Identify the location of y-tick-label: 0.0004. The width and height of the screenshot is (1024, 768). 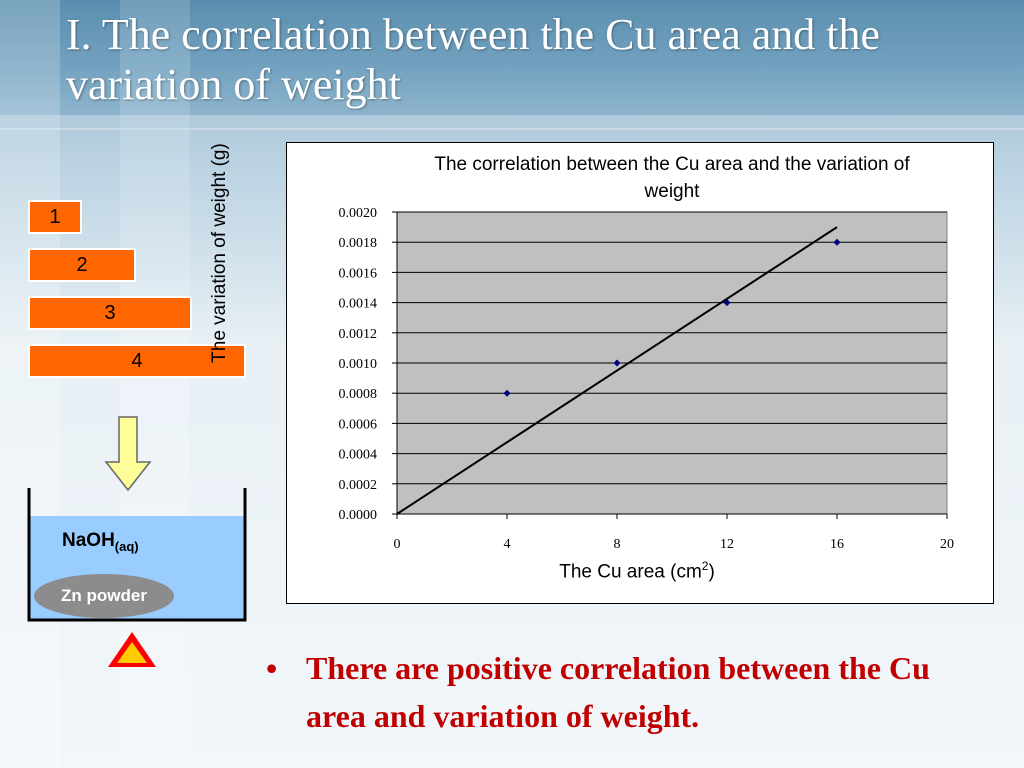
(358, 455).